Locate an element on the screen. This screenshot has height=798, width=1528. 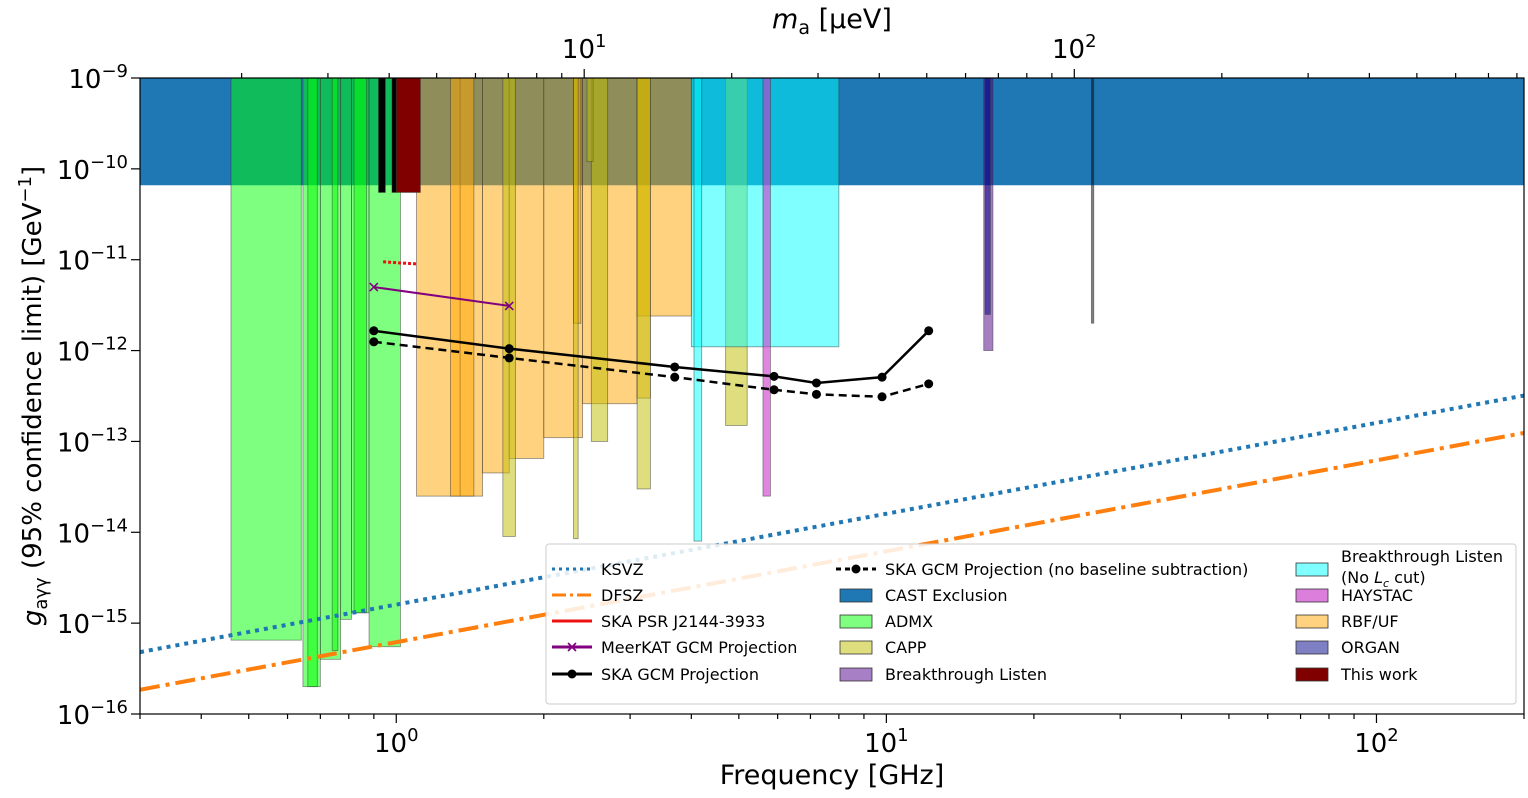
legend-item-admx: ADMX is located at coordinates (886, 621).